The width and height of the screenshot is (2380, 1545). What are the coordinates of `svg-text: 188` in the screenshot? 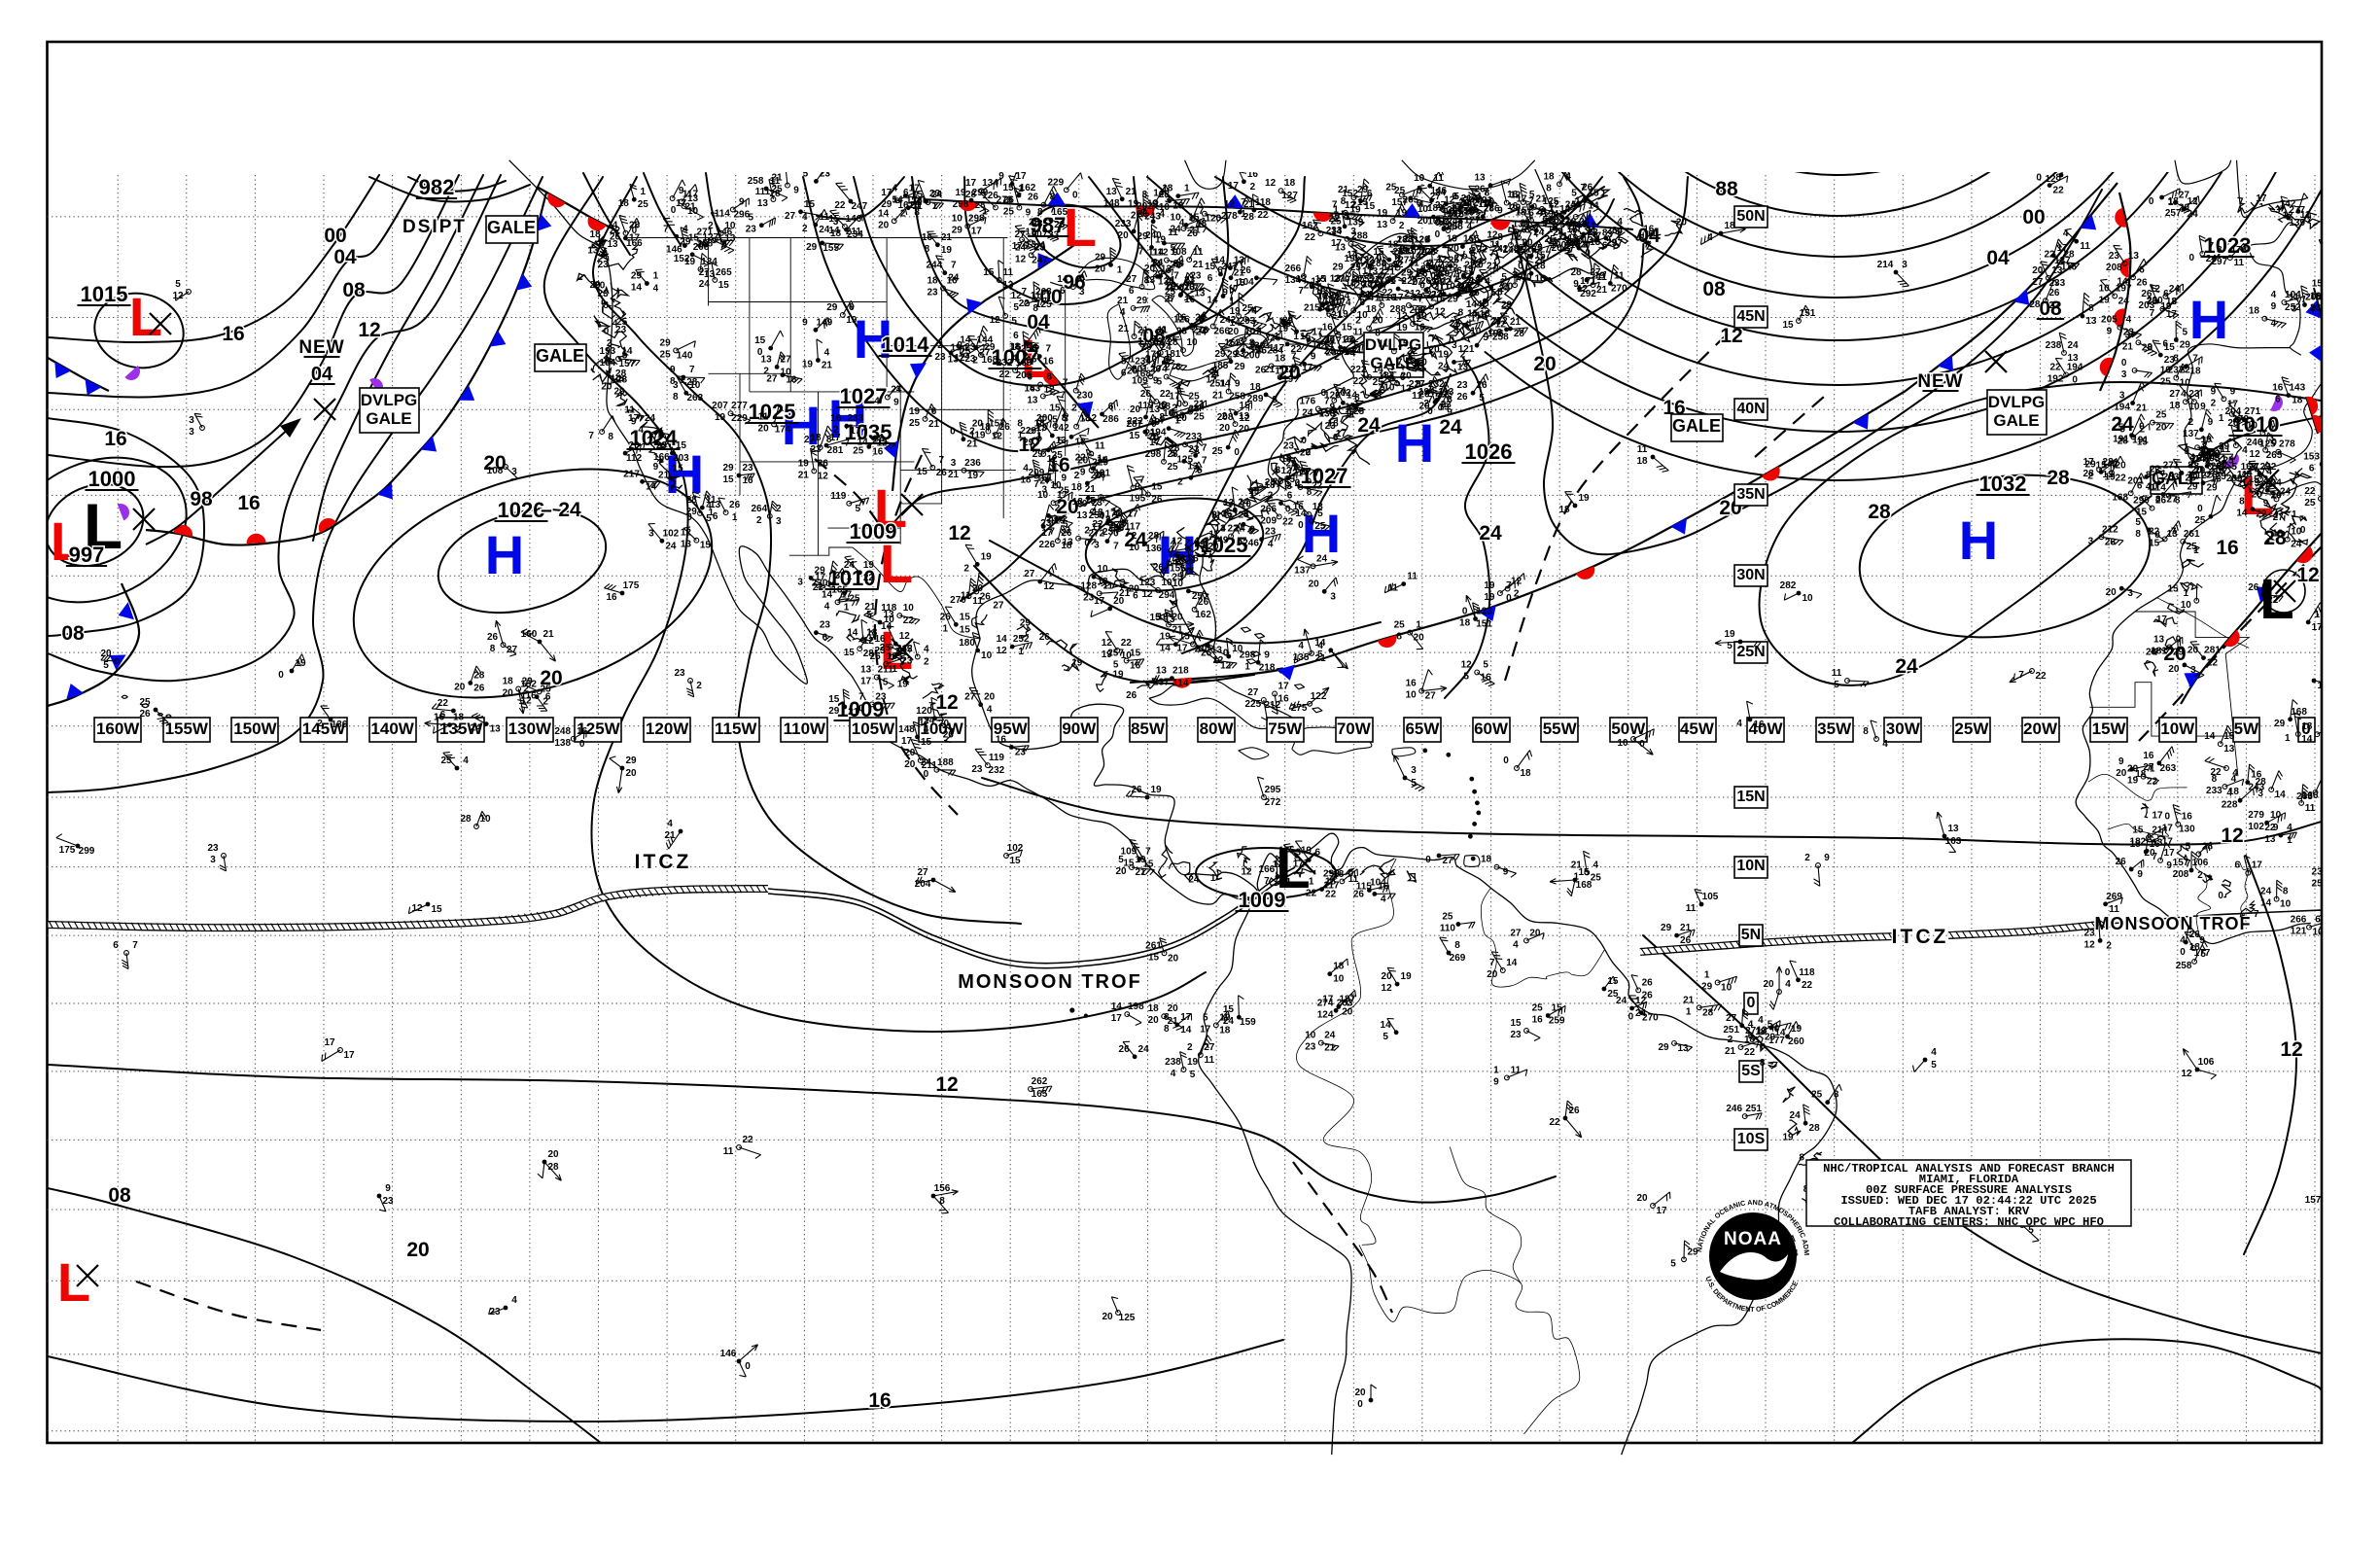 It's located at (945, 762).